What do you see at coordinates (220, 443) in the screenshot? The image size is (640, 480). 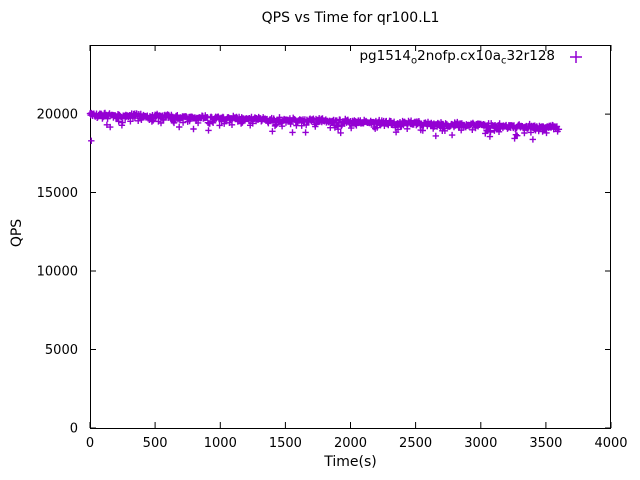 I see `x-tick-label: 1000` at bounding box center [220, 443].